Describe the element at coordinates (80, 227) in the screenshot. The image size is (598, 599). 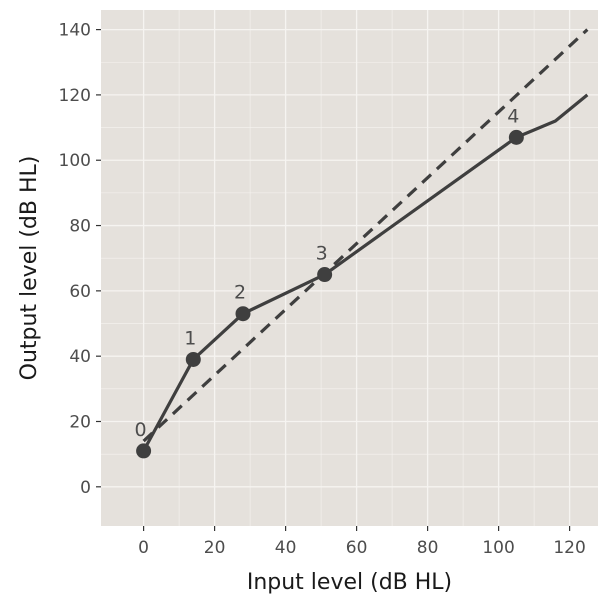
I see `y-tick-label: 80` at that location.